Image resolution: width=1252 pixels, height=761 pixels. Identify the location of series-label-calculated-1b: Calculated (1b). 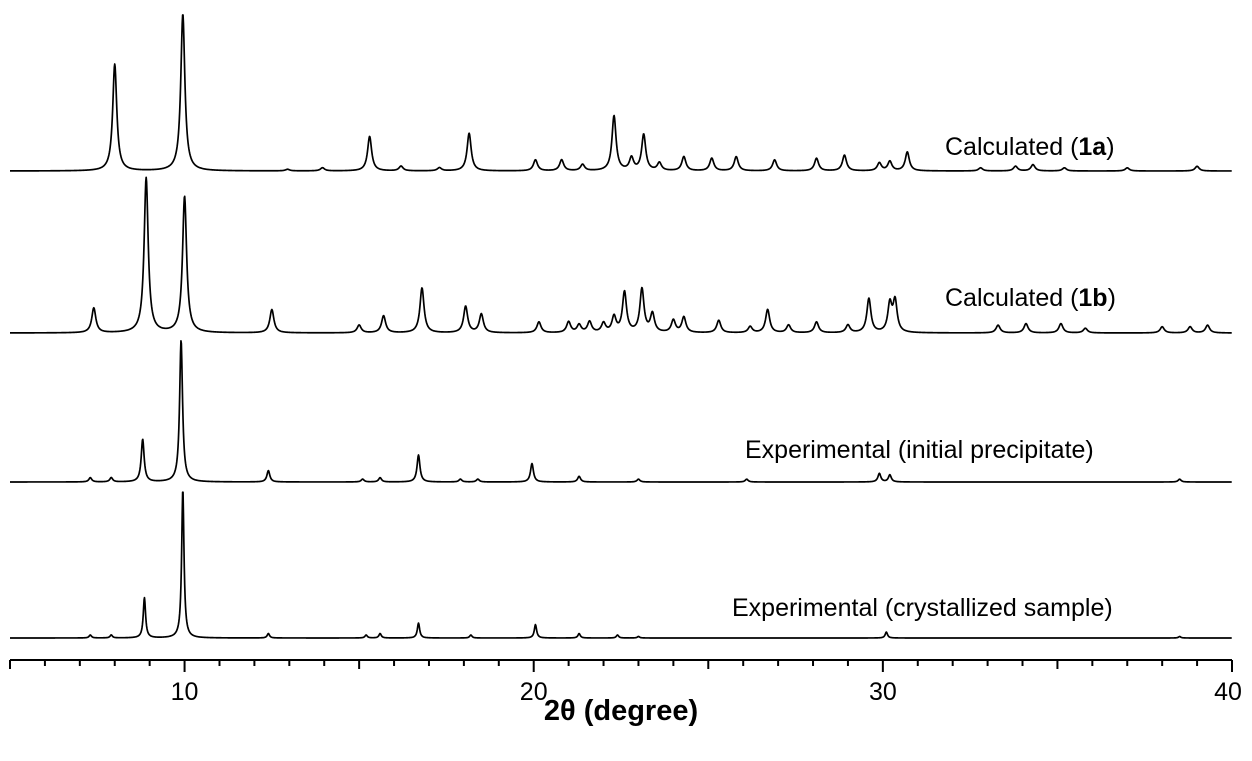
(1030, 298).